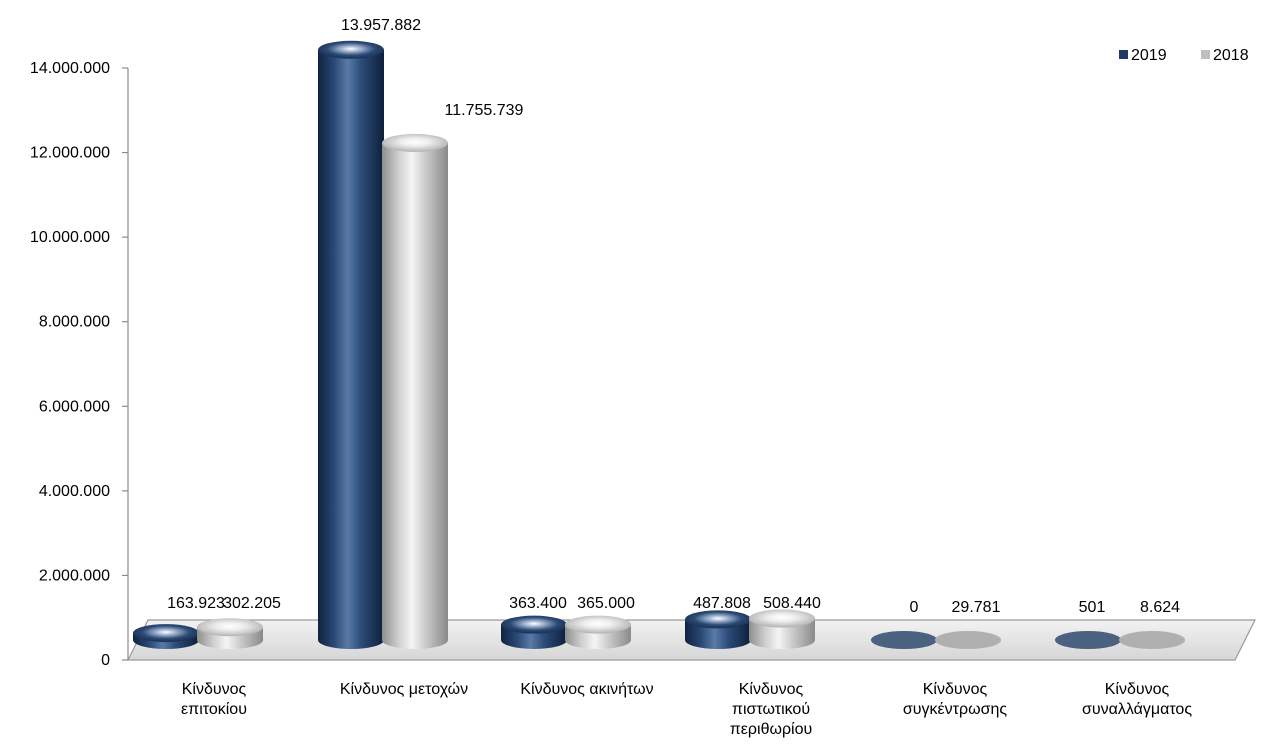  Describe the element at coordinates (70, 153) in the screenshot. I see `y-tick-label: 12.000.000` at that location.